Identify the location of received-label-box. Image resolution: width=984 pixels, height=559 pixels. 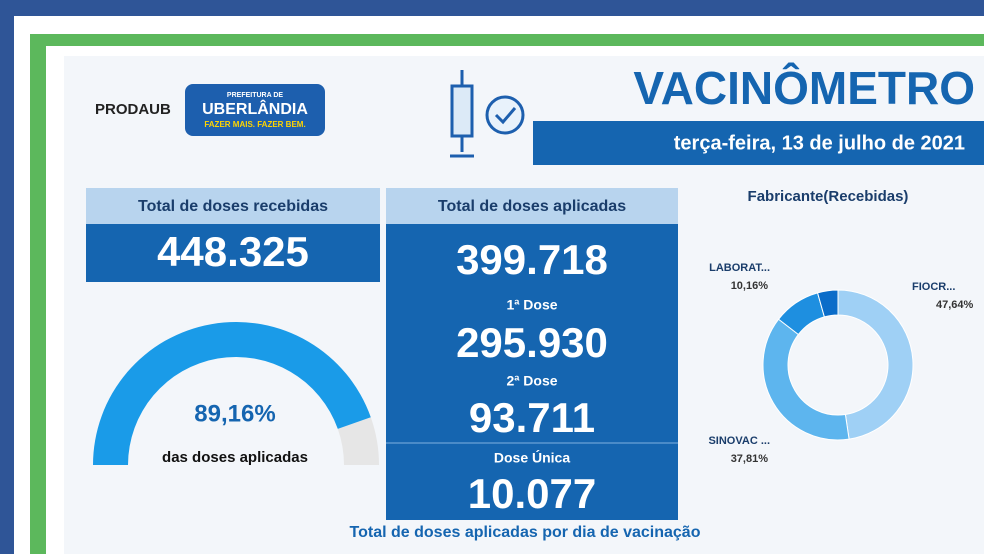
(233, 206).